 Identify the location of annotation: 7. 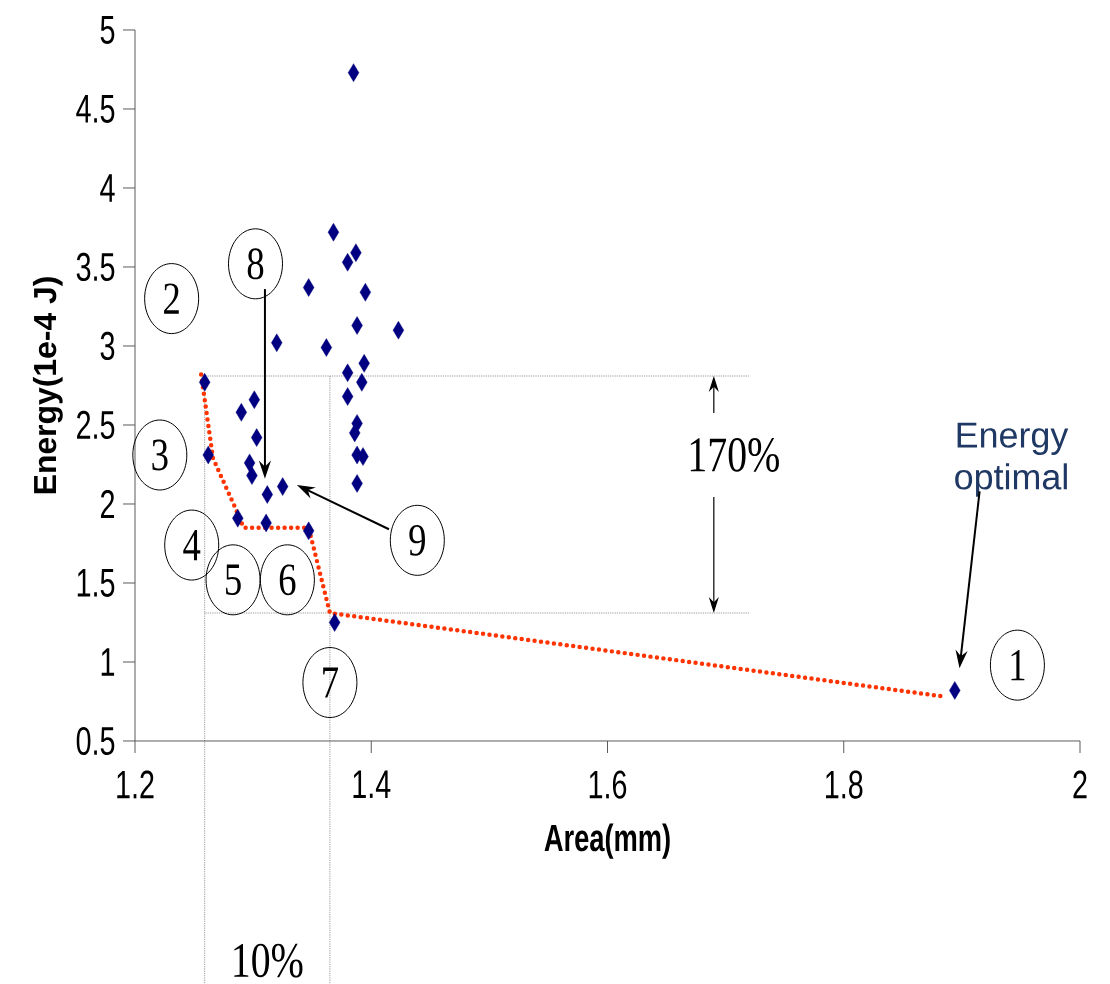
(331, 682).